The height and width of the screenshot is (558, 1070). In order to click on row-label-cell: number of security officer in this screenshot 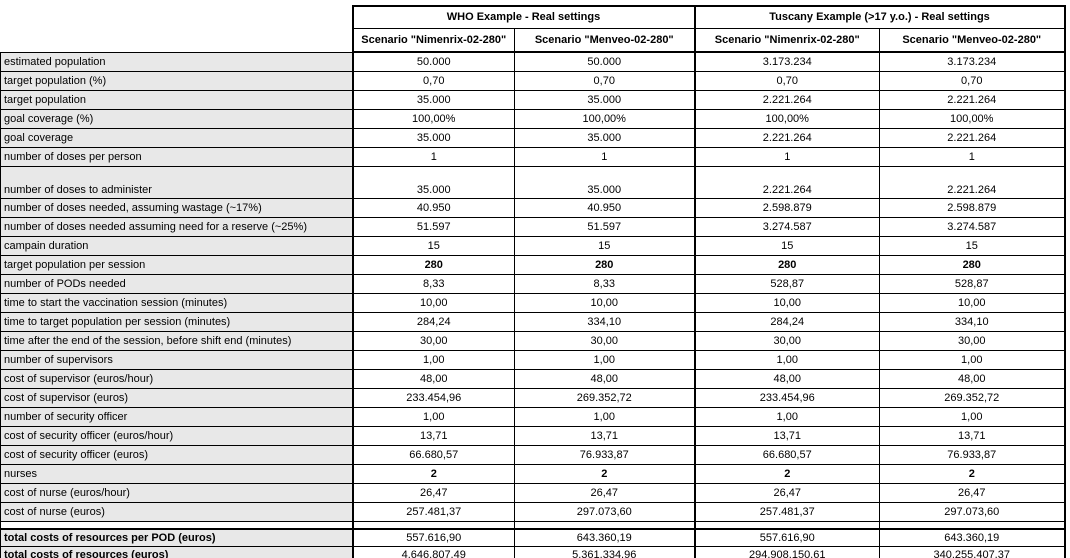, I will do `click(177, 417)`.